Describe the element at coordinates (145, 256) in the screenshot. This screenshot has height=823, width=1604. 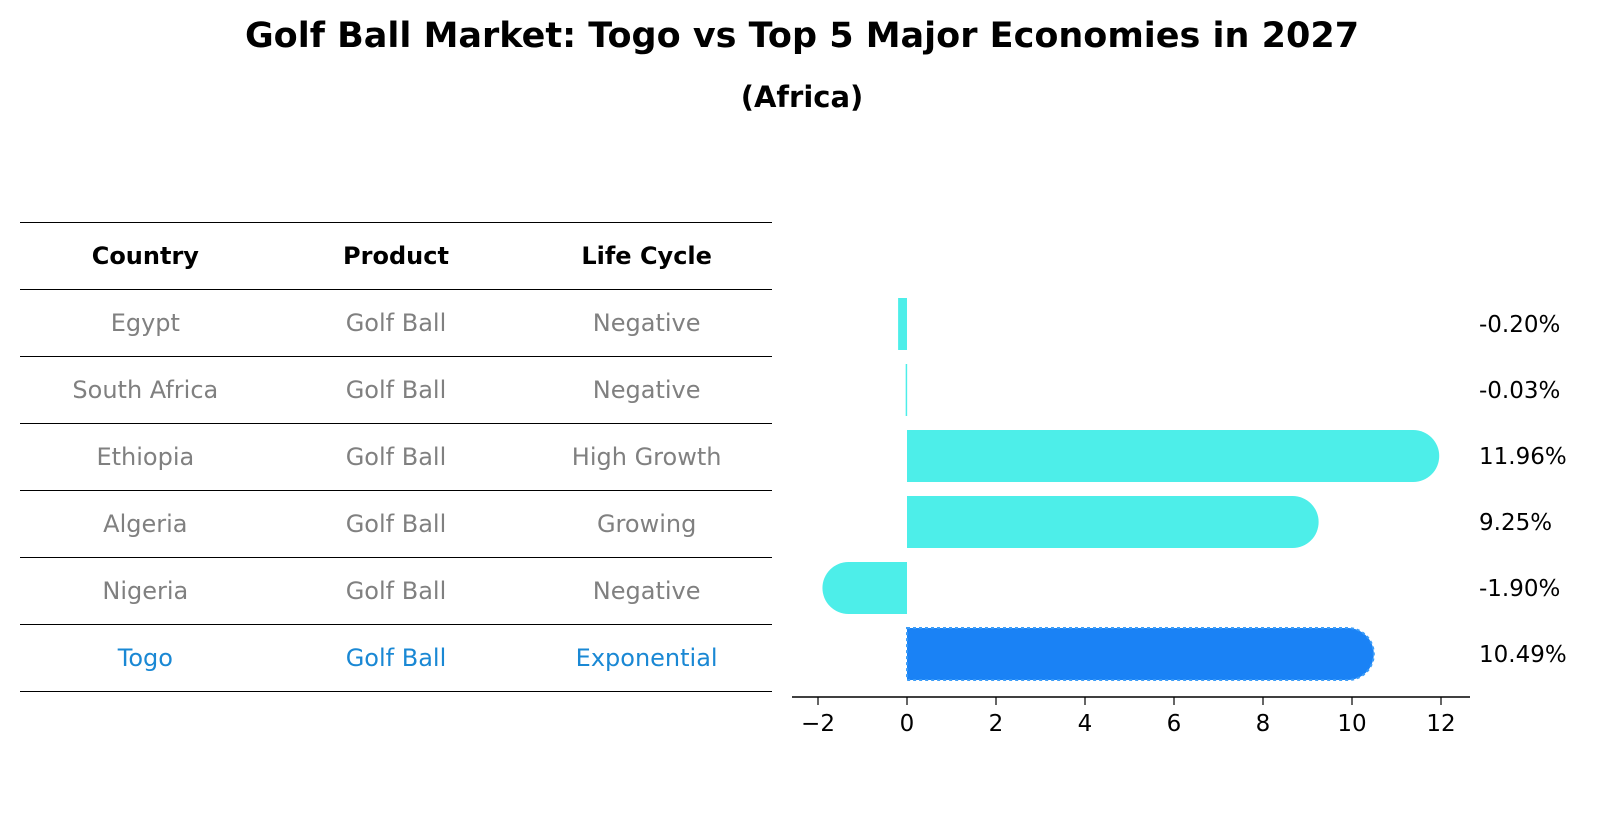
I see `header-country: Country` at that location.